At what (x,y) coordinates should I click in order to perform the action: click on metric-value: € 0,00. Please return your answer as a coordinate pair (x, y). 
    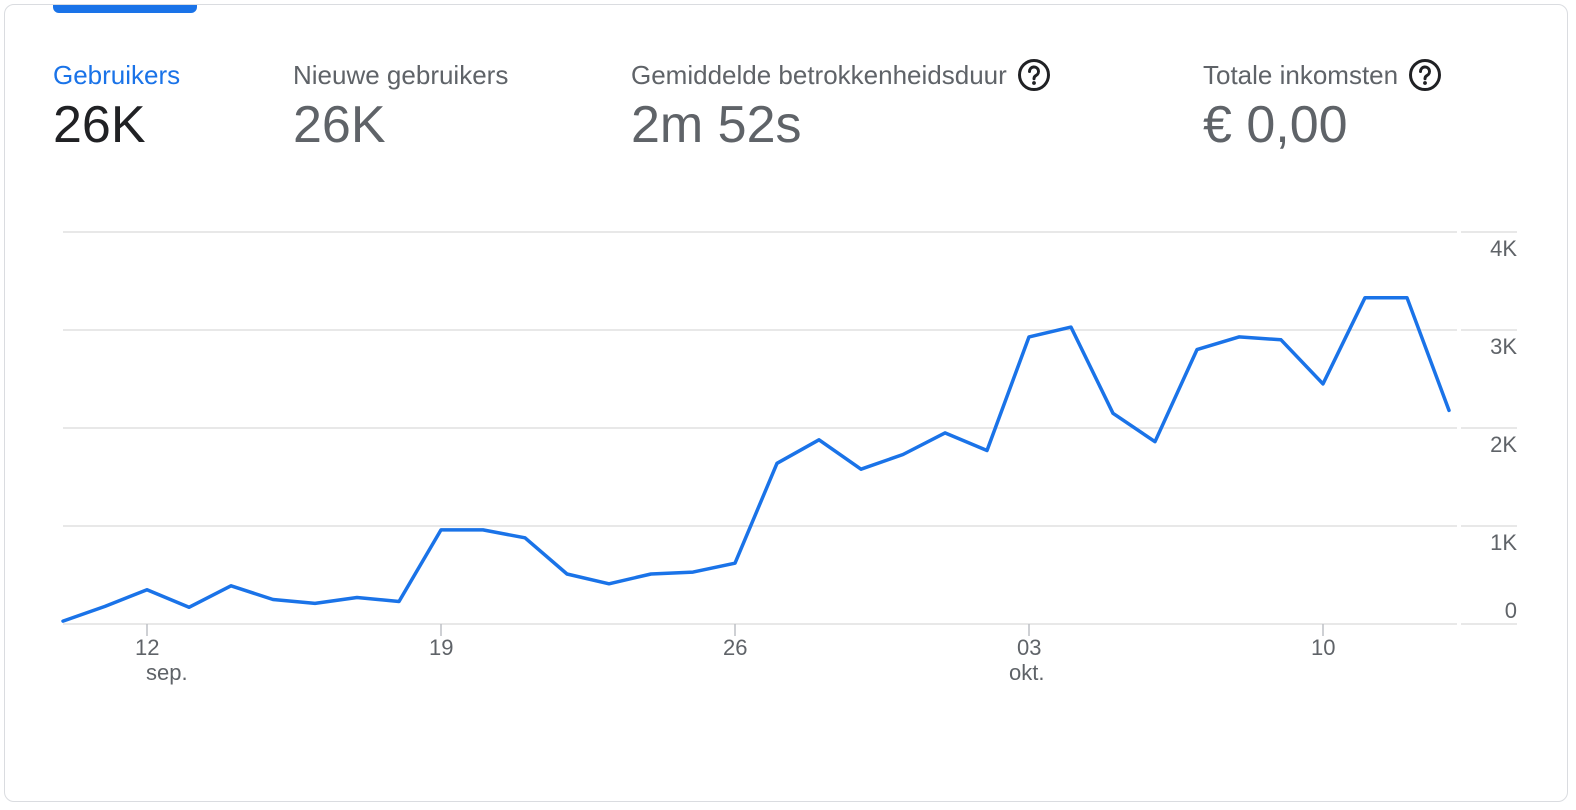
    Looking at the image, I should click on (1275, 125).